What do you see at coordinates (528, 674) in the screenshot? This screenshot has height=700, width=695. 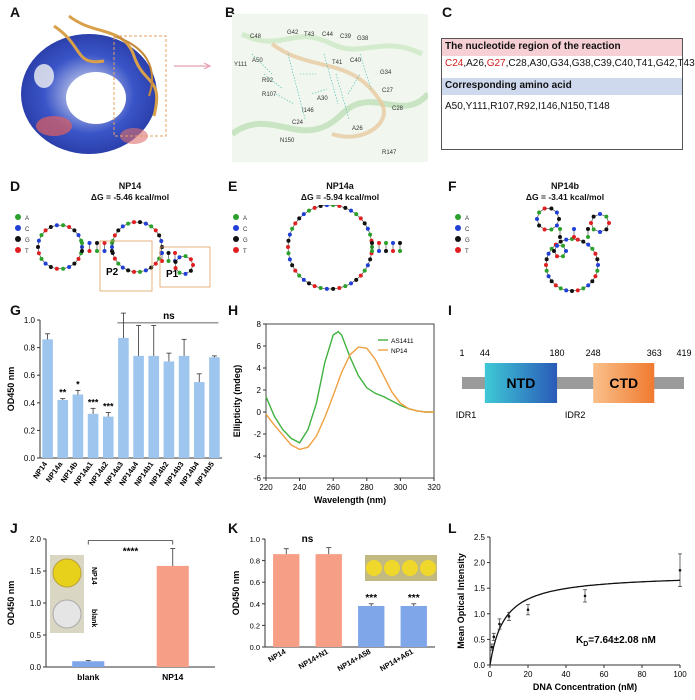 I see `x-tick-label: 20` at bounding box center [528, 674].